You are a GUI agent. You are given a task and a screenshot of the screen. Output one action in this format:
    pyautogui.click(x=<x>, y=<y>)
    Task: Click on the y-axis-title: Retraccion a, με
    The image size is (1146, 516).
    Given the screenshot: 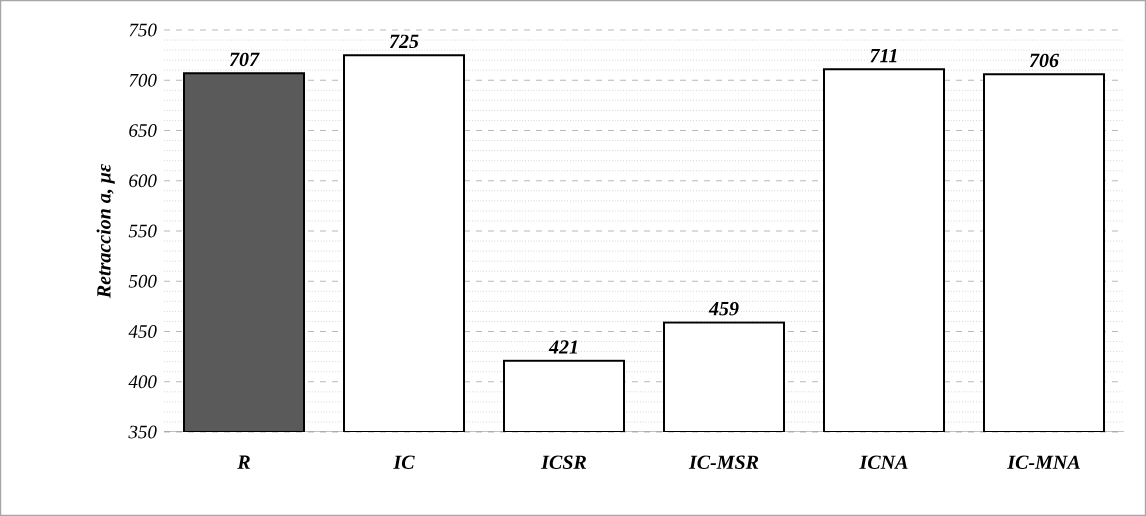 What is the action you would take?
    pyautogui.click(x=105, y=231)
    